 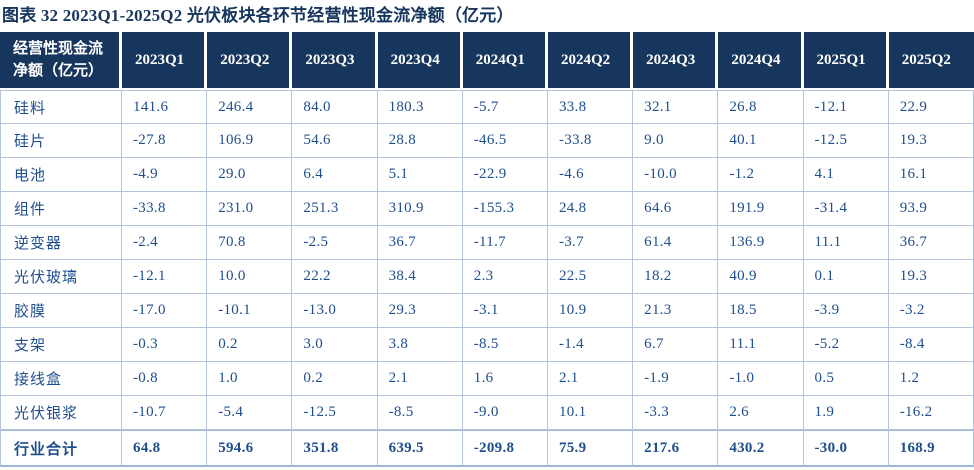 I want to click on table-cell: 0.1, so click(x=846, y=277).